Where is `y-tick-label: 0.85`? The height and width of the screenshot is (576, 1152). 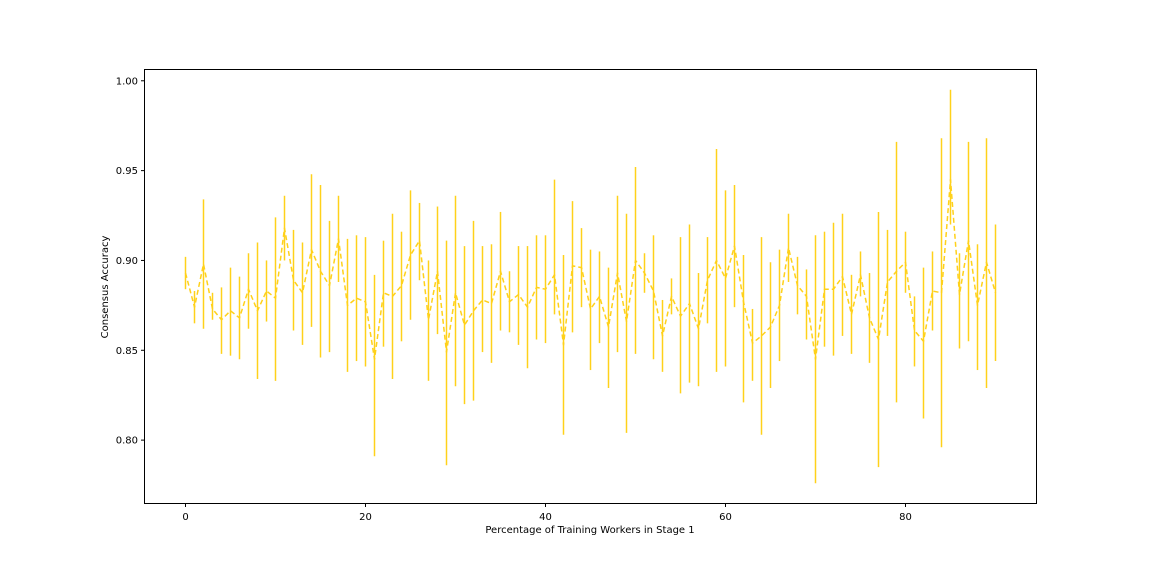
y-tick-label: 0.85 is located at coordinates (127, 351).